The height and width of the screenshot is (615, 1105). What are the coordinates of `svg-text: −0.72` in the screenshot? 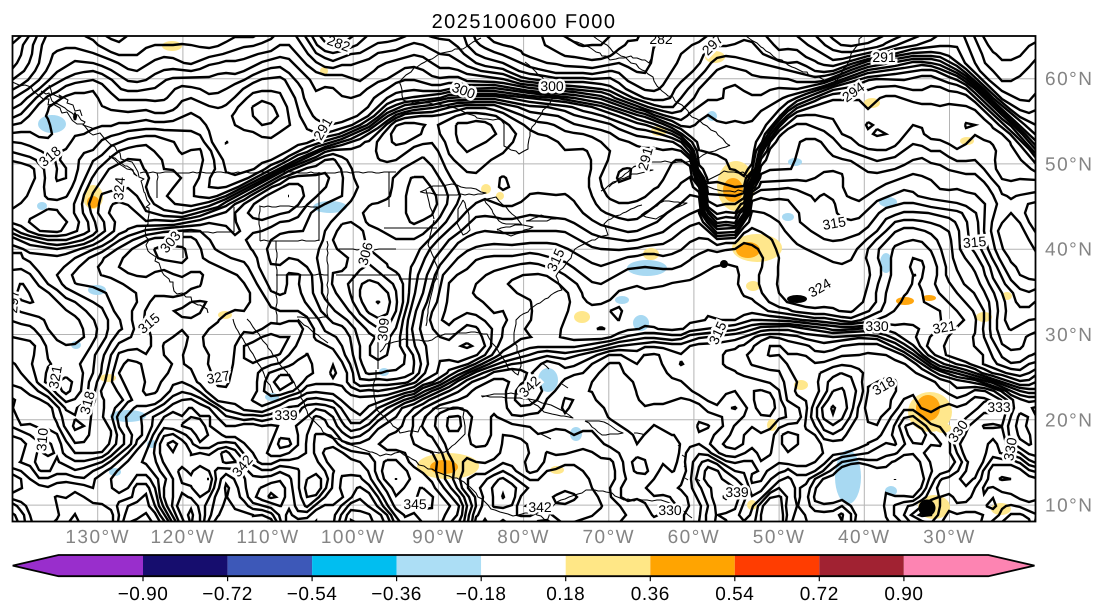 It's located at (227, 594).